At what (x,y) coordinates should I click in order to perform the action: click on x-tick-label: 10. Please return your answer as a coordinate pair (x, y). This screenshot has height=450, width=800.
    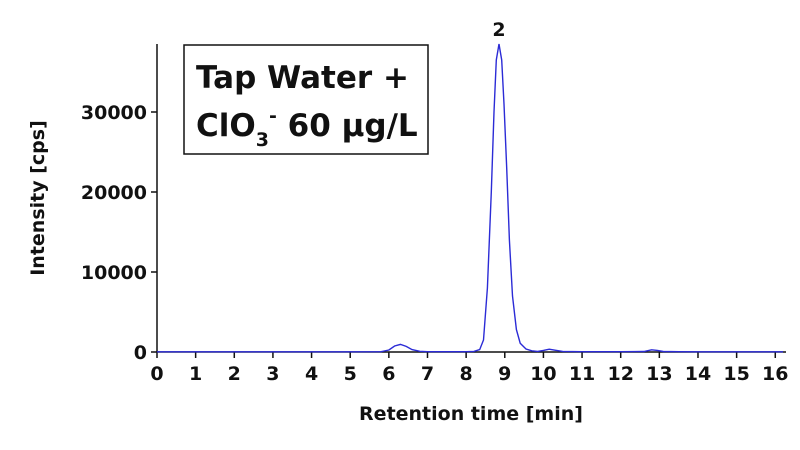
    Looking at the image, I should click on (543, 374).